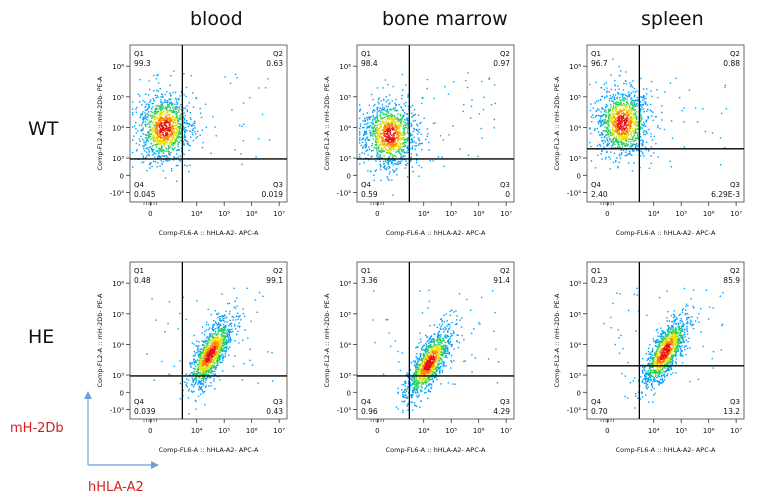 The image size is (766, 502). What do you see at coordinates (575, 128) in the screenshot?
I see `y-tick-label: 10⁴` at bounding box center [575, 128].